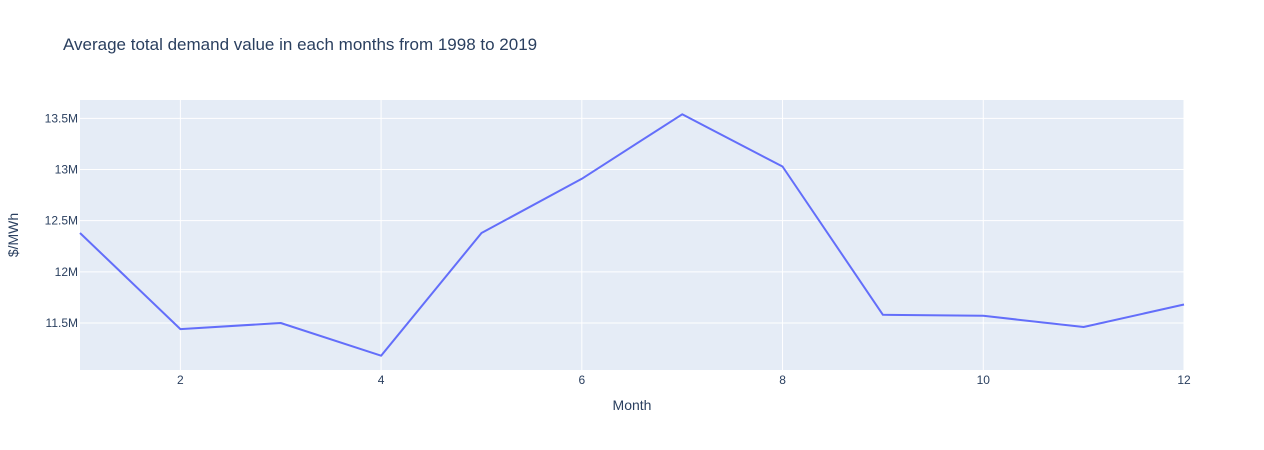  What do you see at coordinates (61, 118) in the screenshot?
I see `y-tick-label: 13.5M` at bounding box center [61, 118].